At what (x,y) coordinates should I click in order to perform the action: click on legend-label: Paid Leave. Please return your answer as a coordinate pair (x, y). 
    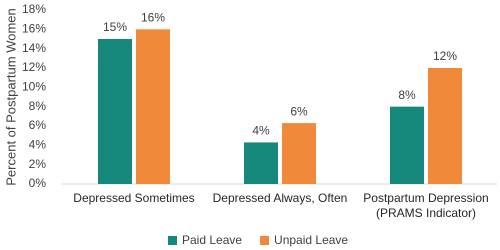
    Looking at the image, I should click on (212, 240).